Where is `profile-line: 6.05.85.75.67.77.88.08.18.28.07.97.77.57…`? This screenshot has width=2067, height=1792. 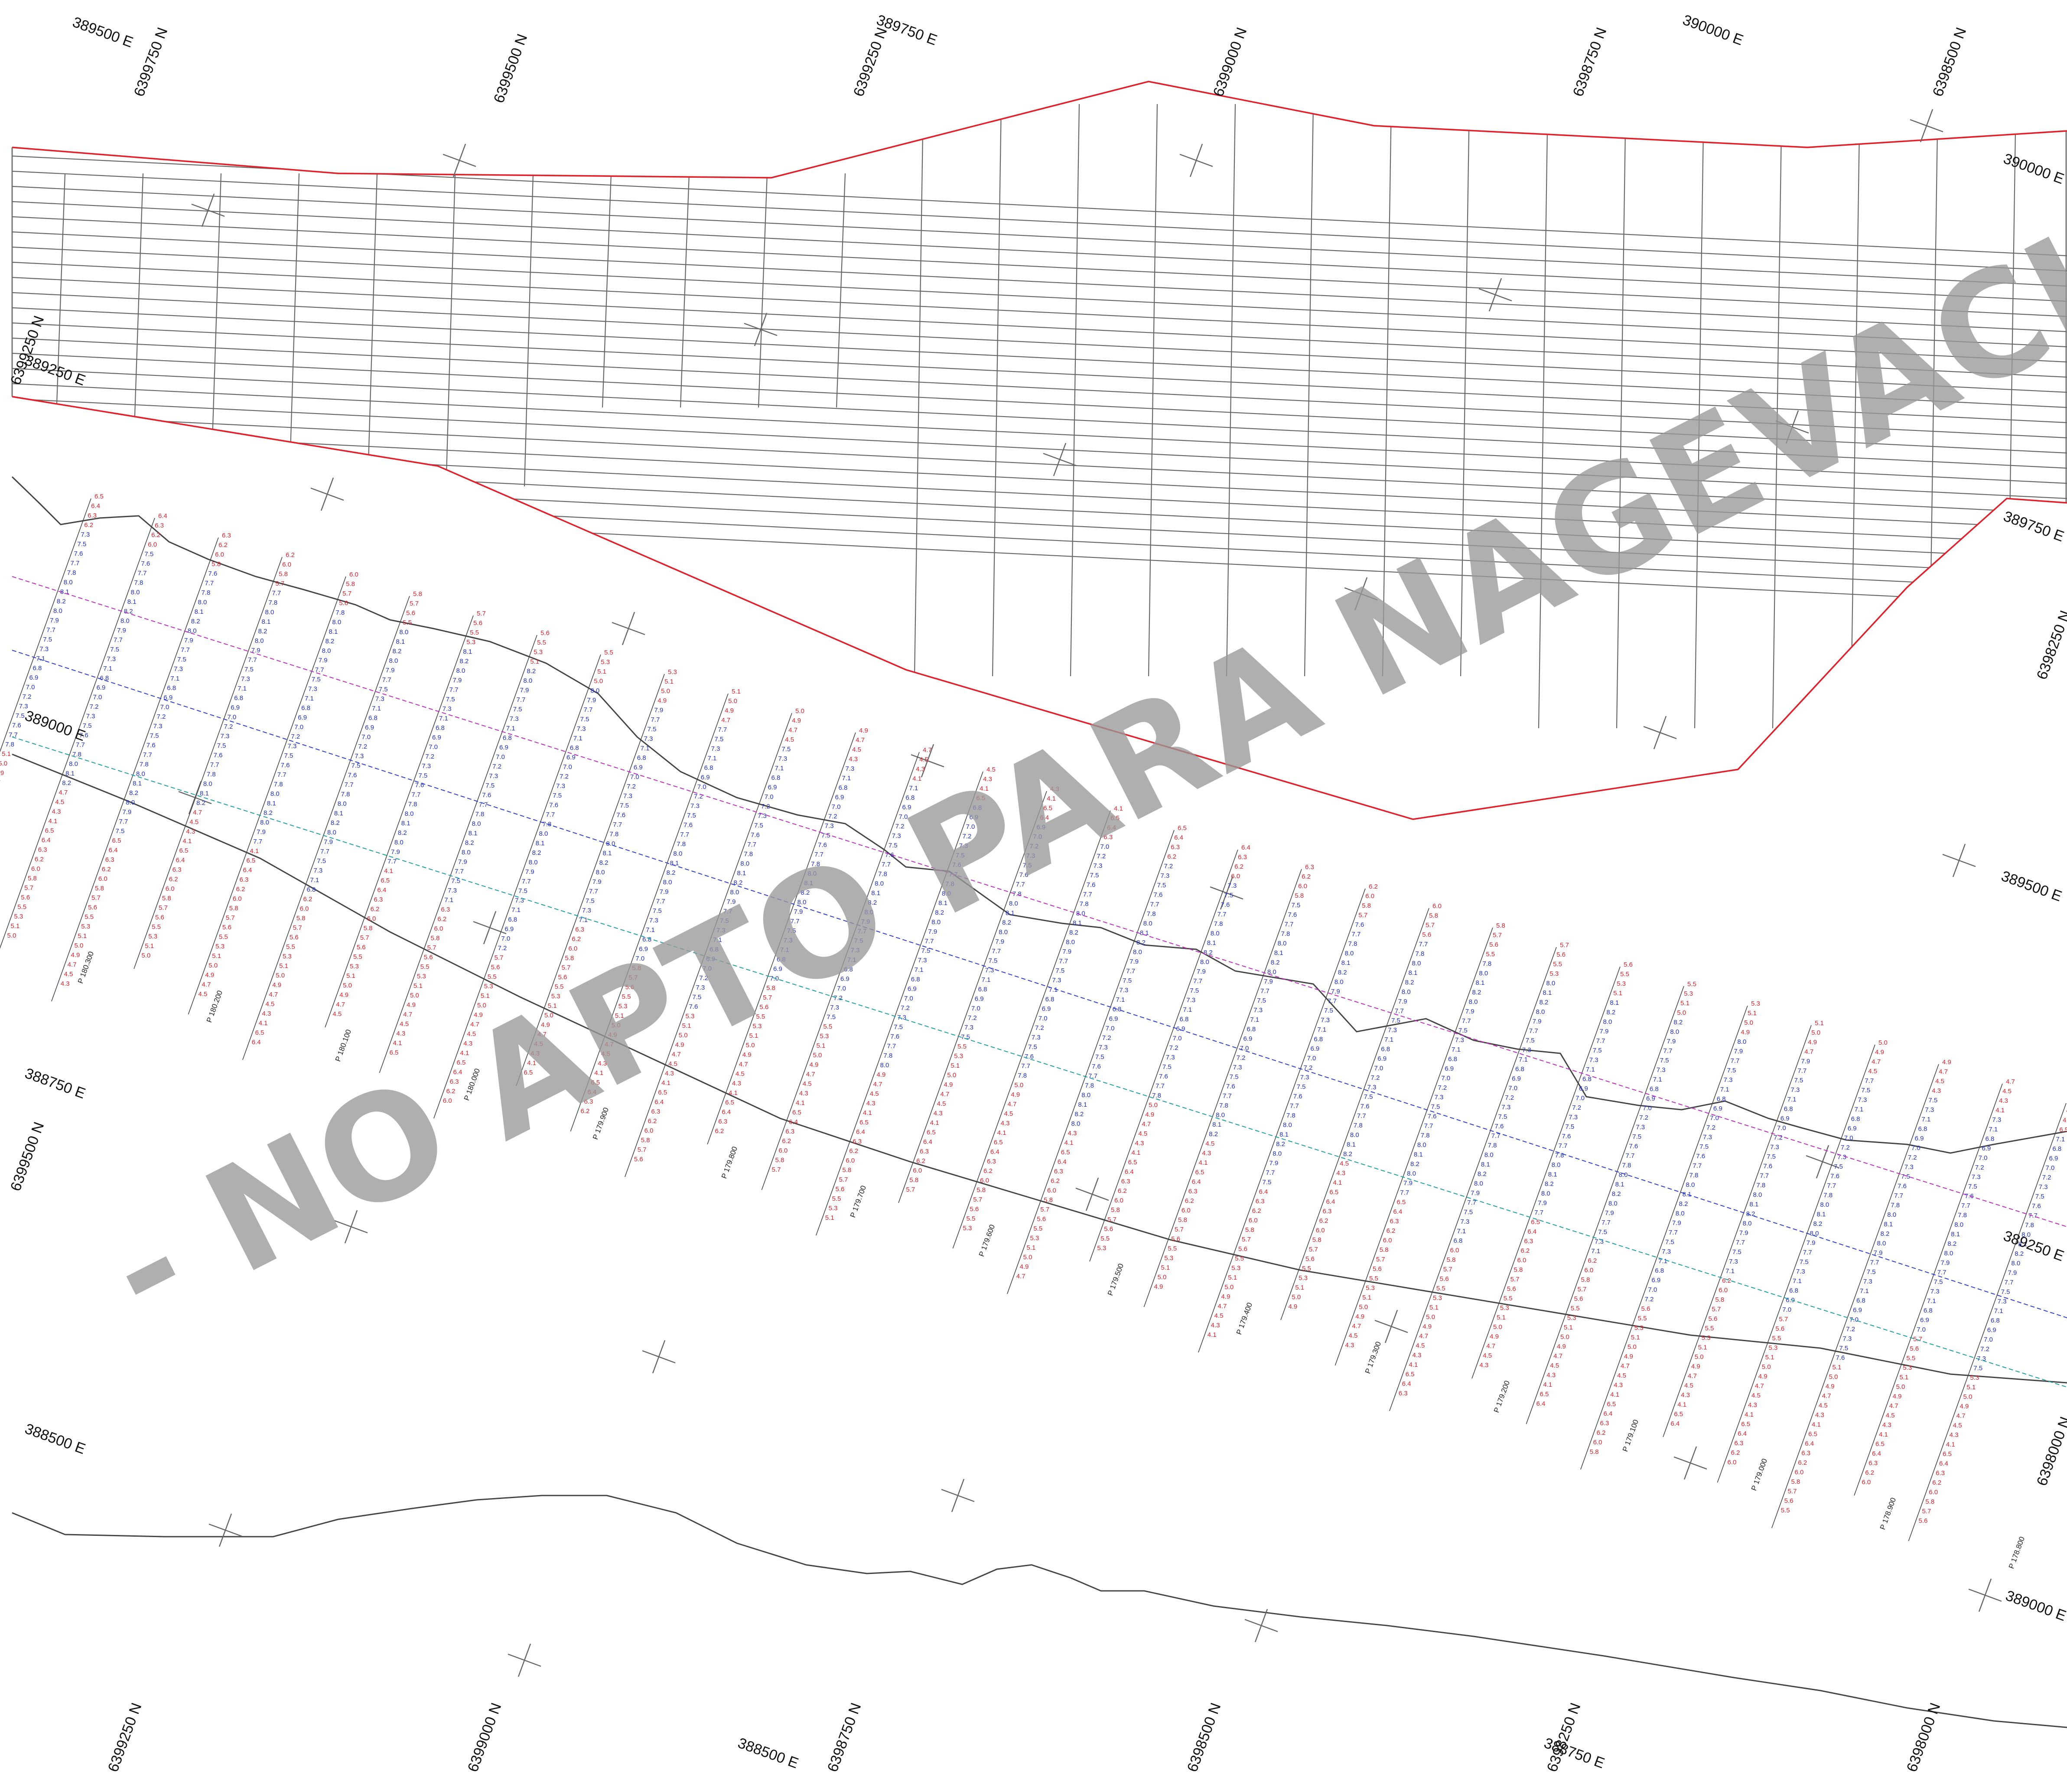 profile-line: 6.05.85.75.67.77.88.08.18.28.07.97.77.57… is located at coordinates (1361, 1111).